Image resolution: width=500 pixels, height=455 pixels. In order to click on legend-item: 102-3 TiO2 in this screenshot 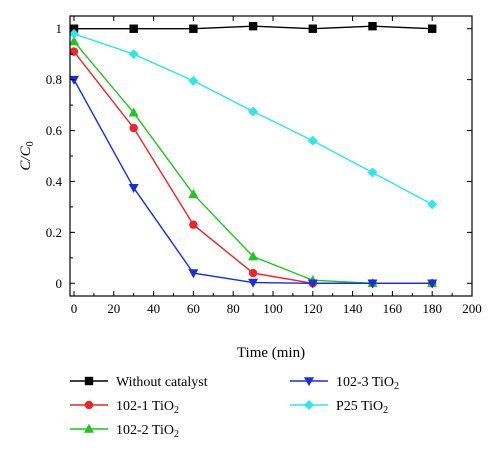, I will do `click(344, 383)`.